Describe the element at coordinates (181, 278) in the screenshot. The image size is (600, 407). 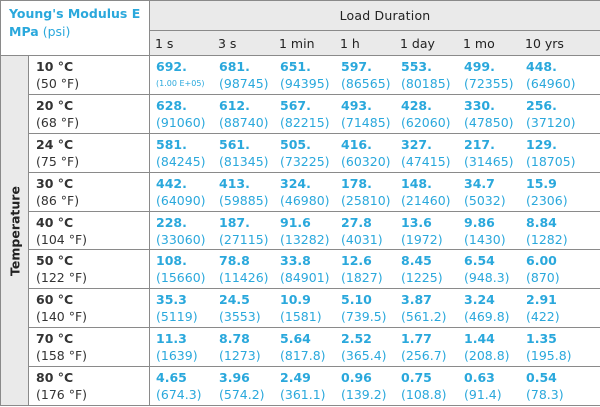
I see `modulus-psi-value: (15660)` at that location.